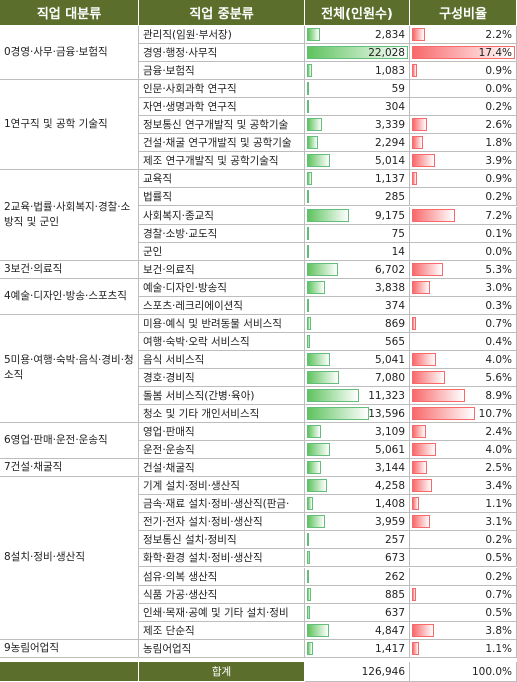  Describe the element at coordinates (357, 594) in the screenshot. I see `count-cell: 885` at that location.